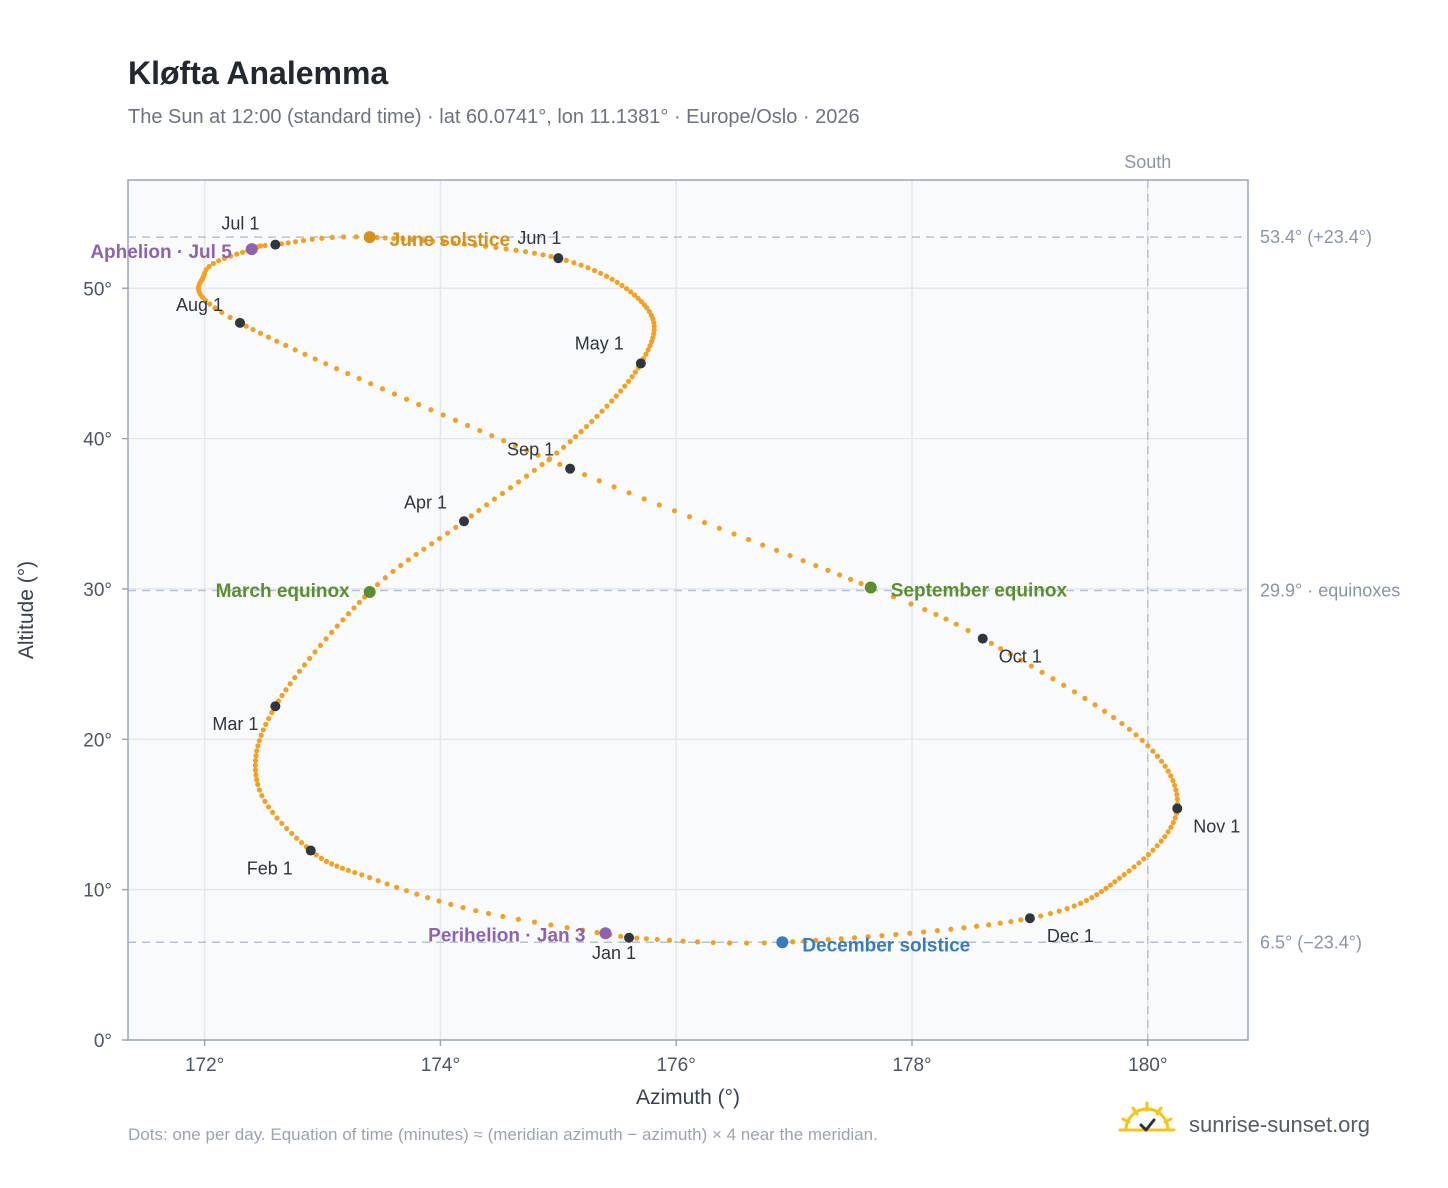  I want to click on event-label: June solstice, so click(450, 240).